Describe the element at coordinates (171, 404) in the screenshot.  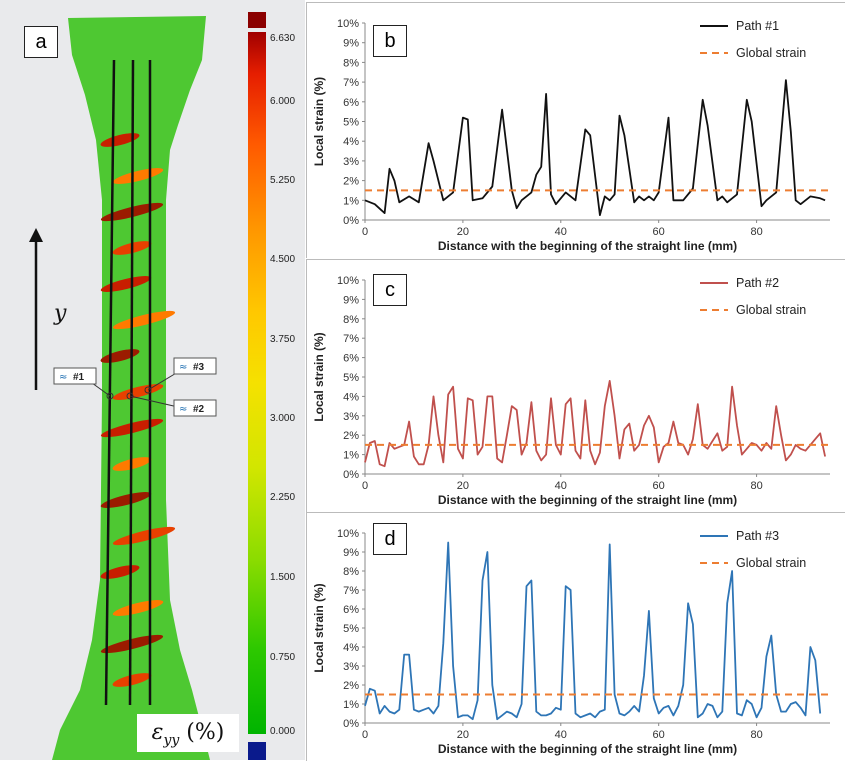
I see `path-tag-2: ≈ #2` at that location.